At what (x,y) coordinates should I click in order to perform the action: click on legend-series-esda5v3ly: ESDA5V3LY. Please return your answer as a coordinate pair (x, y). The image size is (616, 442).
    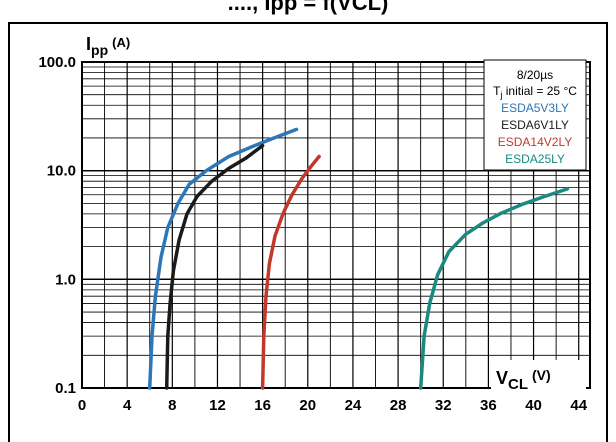
    Looking at the image, I should click on (535, 108).